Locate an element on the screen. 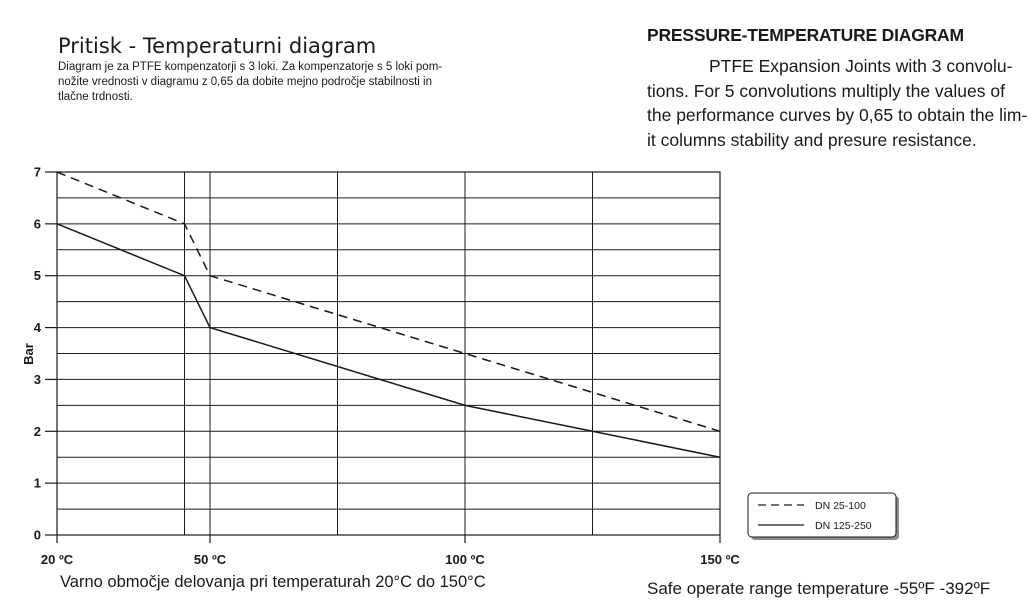 Image resolution: width=1030 pixels, height=607 pixels. y-tick-label: 1 is located at coordinates (37, 483).